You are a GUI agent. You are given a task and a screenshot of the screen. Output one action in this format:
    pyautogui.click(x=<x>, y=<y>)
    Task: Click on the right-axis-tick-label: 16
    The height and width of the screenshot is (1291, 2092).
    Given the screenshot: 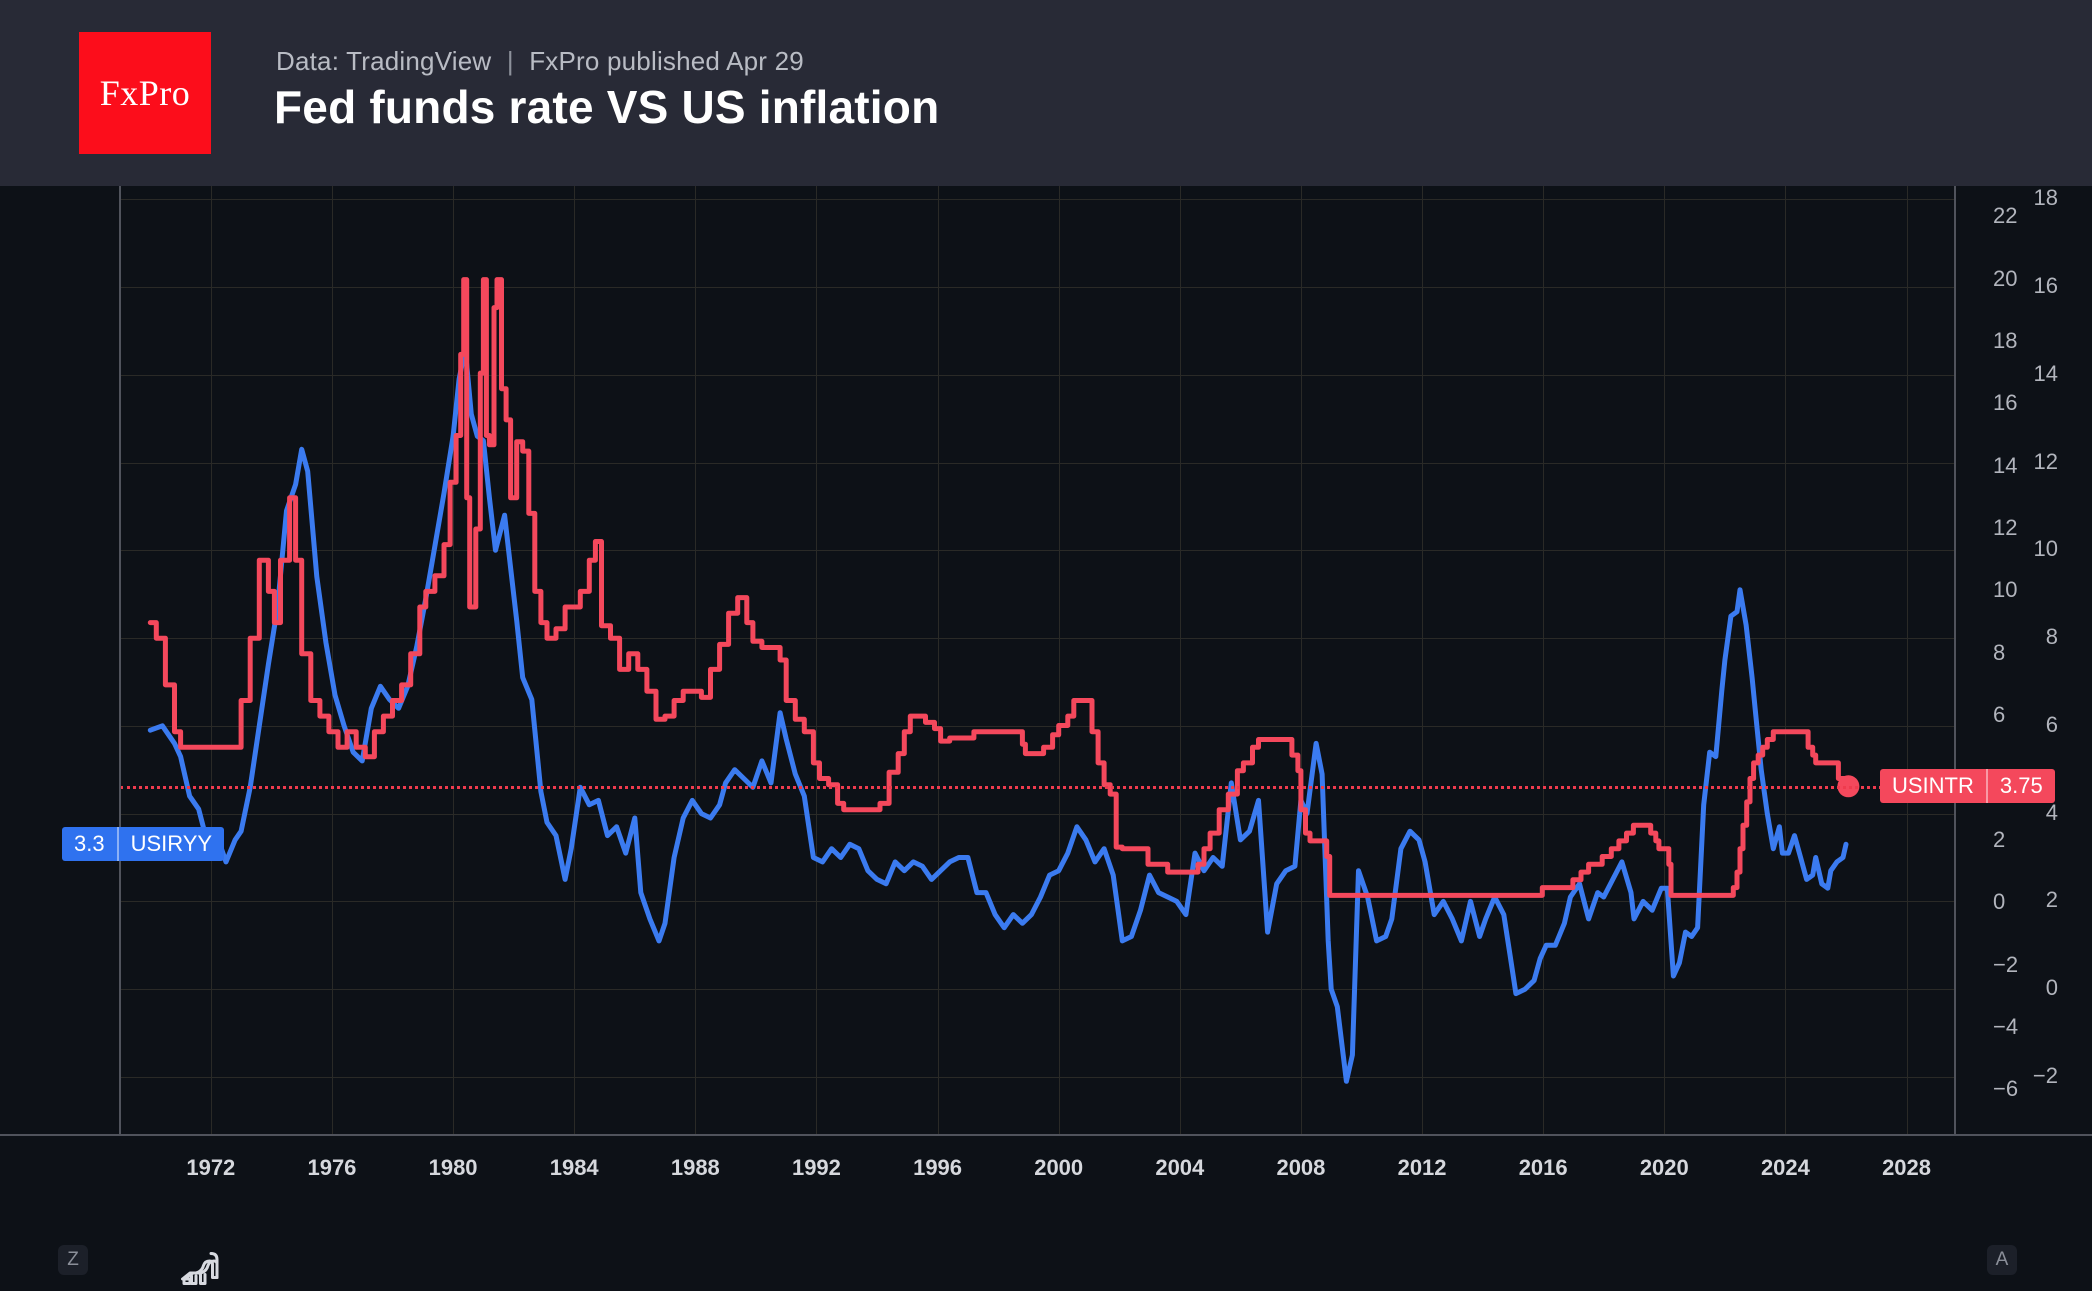 What is the action you would take?
    pyautogui.click(x=2005, y=403)
    